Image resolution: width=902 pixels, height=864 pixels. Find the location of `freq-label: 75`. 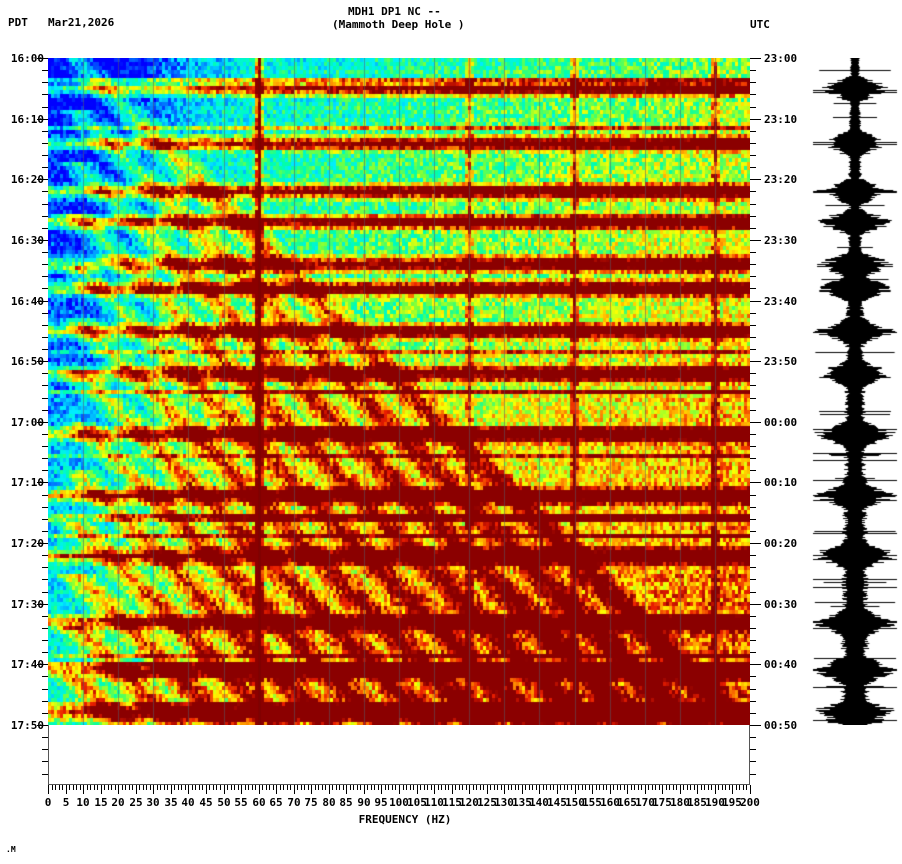

freq-label: 75 is located at coordinates (311, 802).